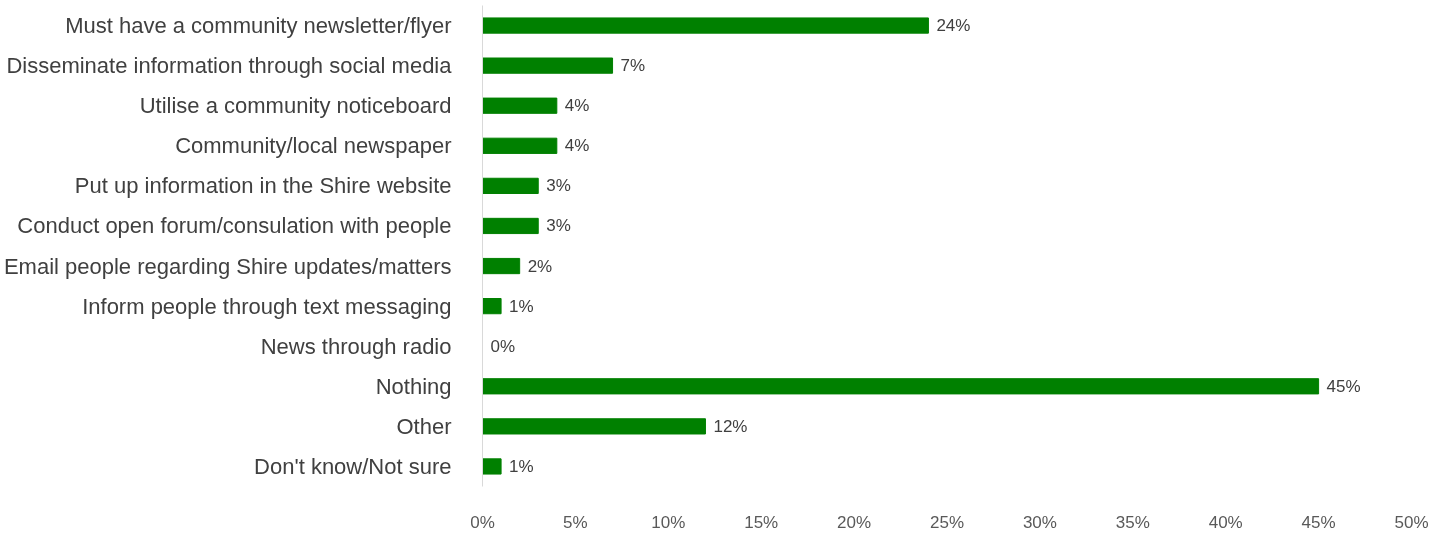 The height and width of the screenshot is (534, 1441). Describe the element at coordinates (353, 466) in the screenshot. I see `y-tick-label: Don't know/Not sure` at that location.